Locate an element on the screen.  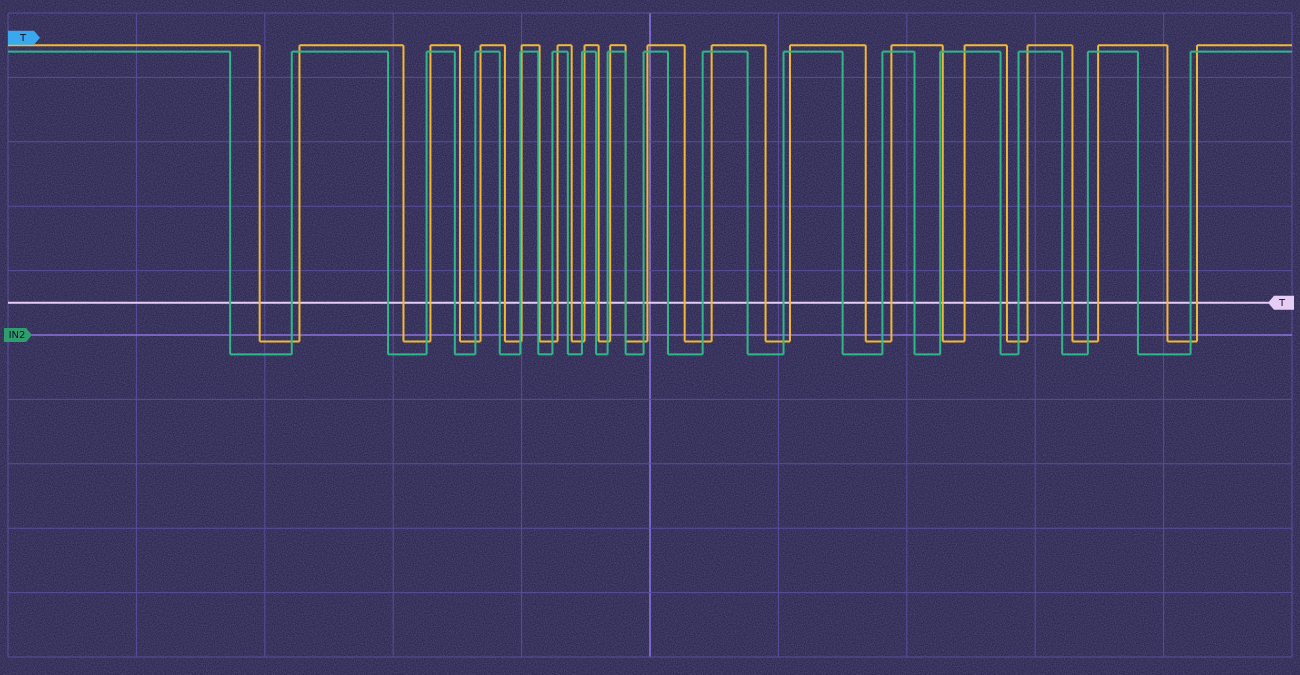
trigger-marker-shape is located at coordinates (1281, 302).